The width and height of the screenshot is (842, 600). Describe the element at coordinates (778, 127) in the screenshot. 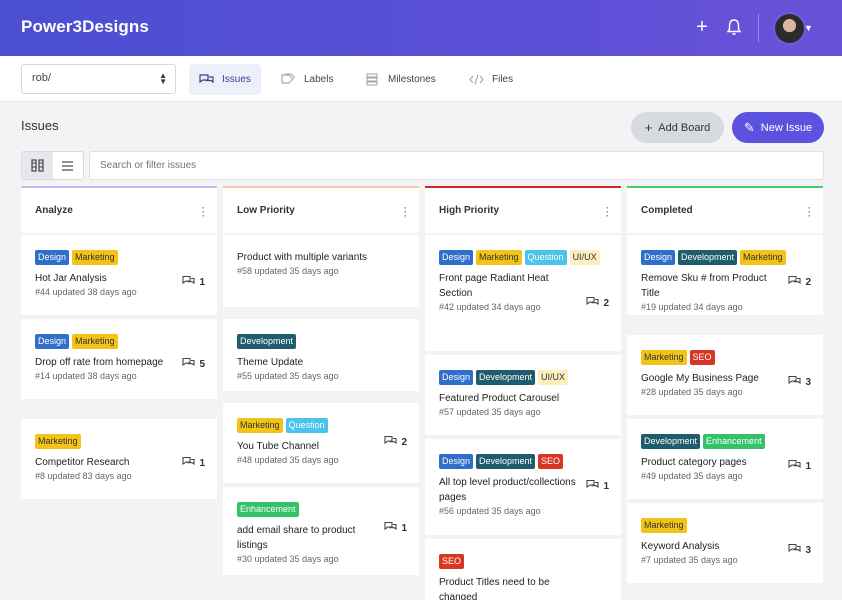

I see `new-issue-button: ✎ New Issue` at that location.